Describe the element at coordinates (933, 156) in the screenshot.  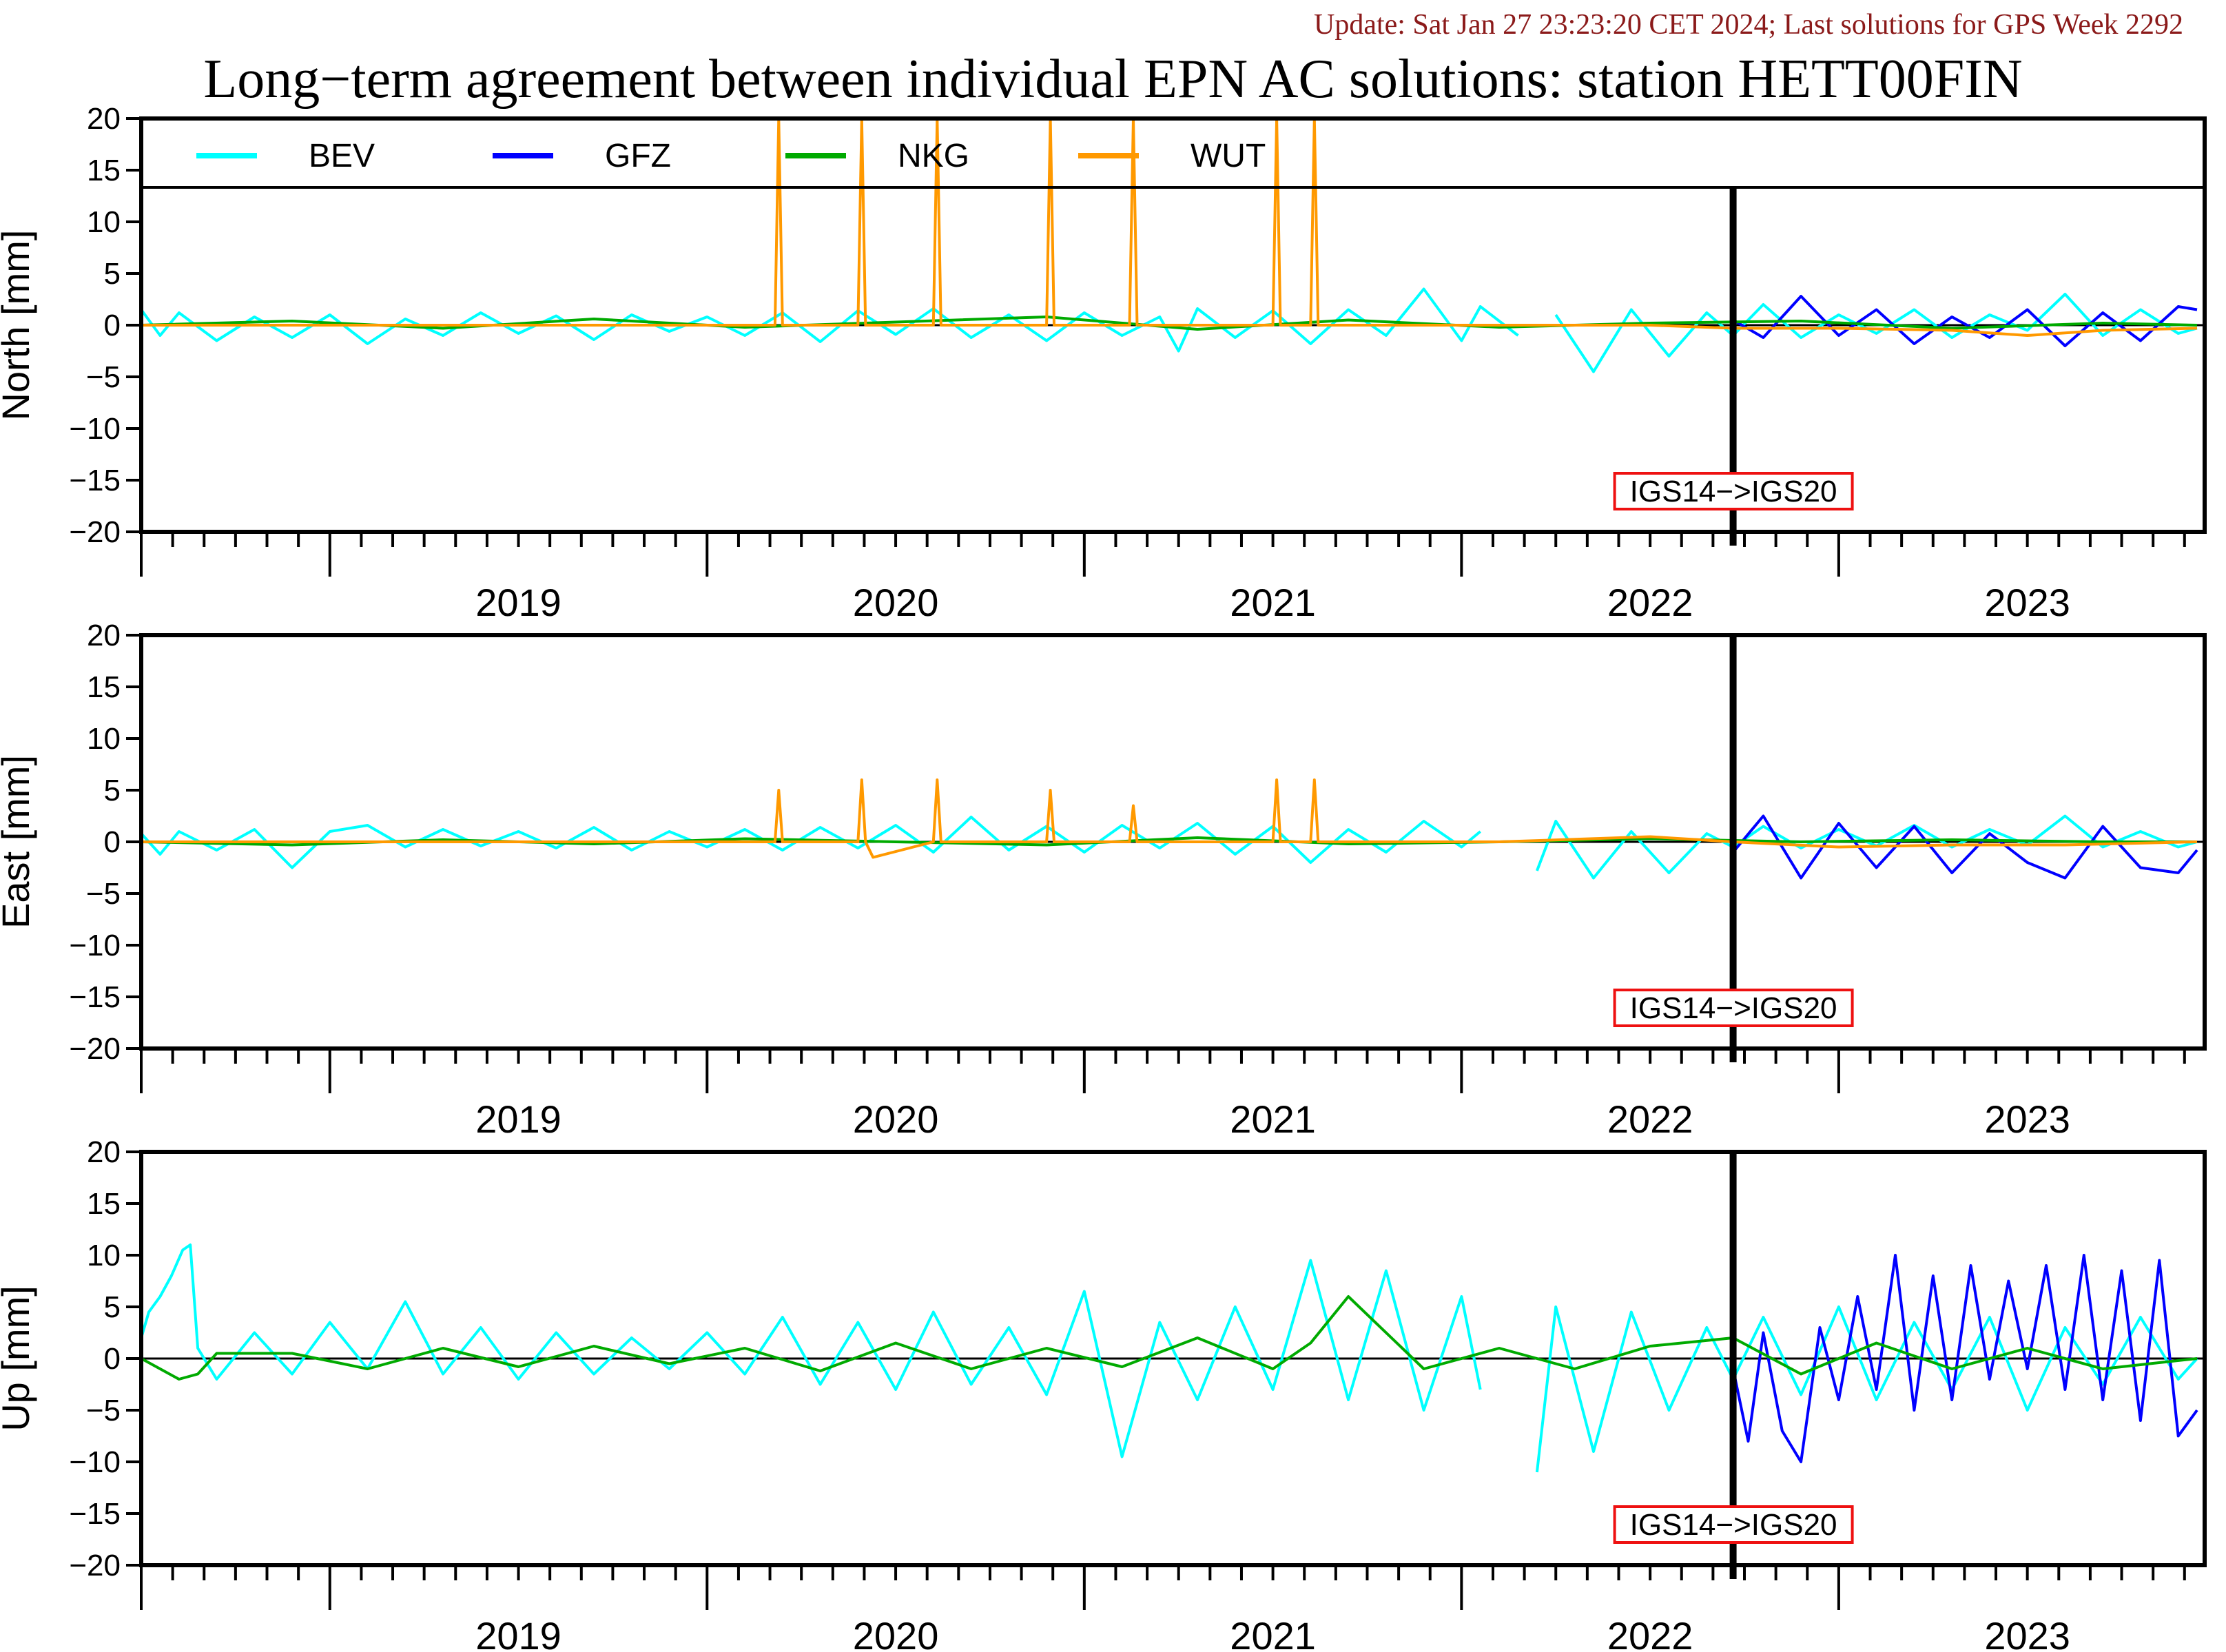
I see `legend-label-nkg: NKG` at that location.